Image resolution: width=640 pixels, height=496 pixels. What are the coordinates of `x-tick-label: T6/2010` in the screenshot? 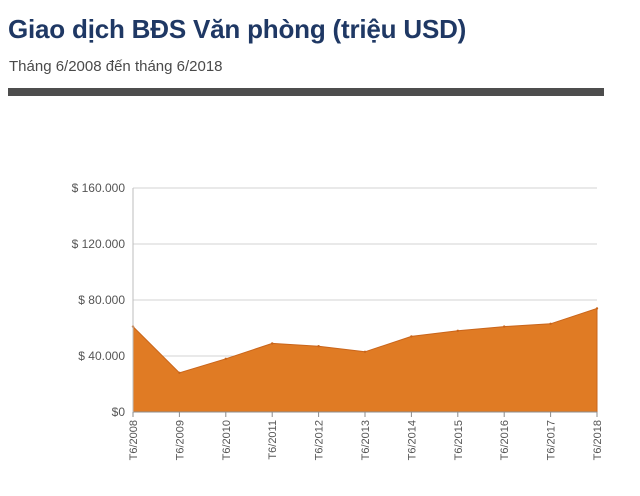 It's located at (227, 440).